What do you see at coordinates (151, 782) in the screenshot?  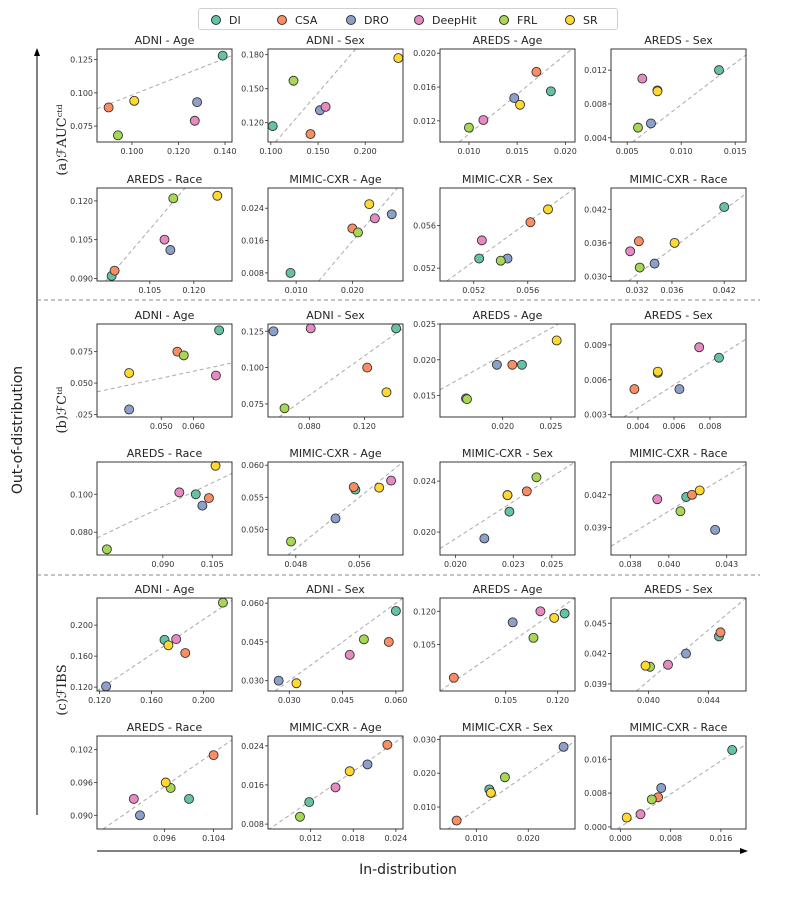 I see `panel-21: AREDS - Race 0.096 0.104 0.090 0.096 0.102` at bounding box center [151, 782].